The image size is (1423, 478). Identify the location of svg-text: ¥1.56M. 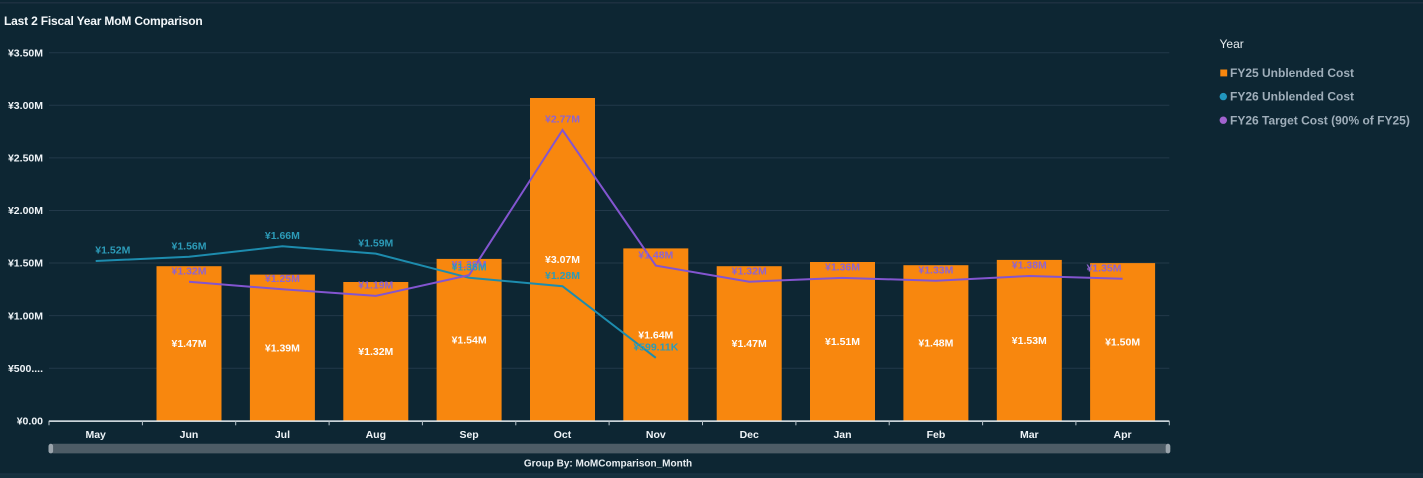
(188, 247).